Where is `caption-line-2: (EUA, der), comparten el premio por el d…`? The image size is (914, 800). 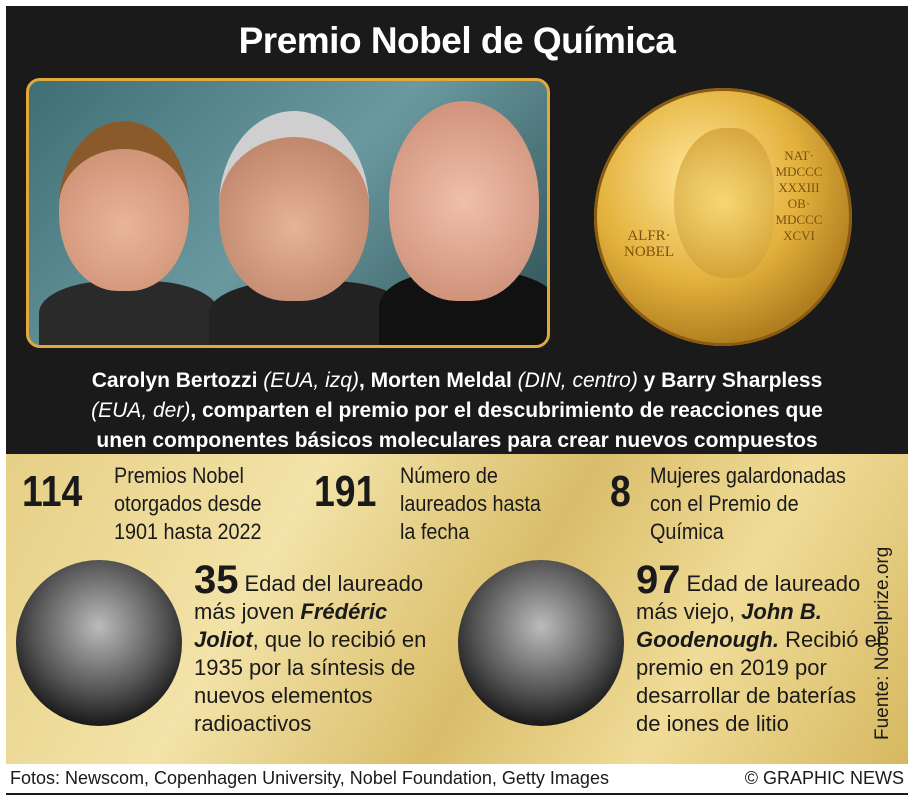
caption-line-2: (EUA, der), comparten el premio por el d… is located at coordinates (457, 411).